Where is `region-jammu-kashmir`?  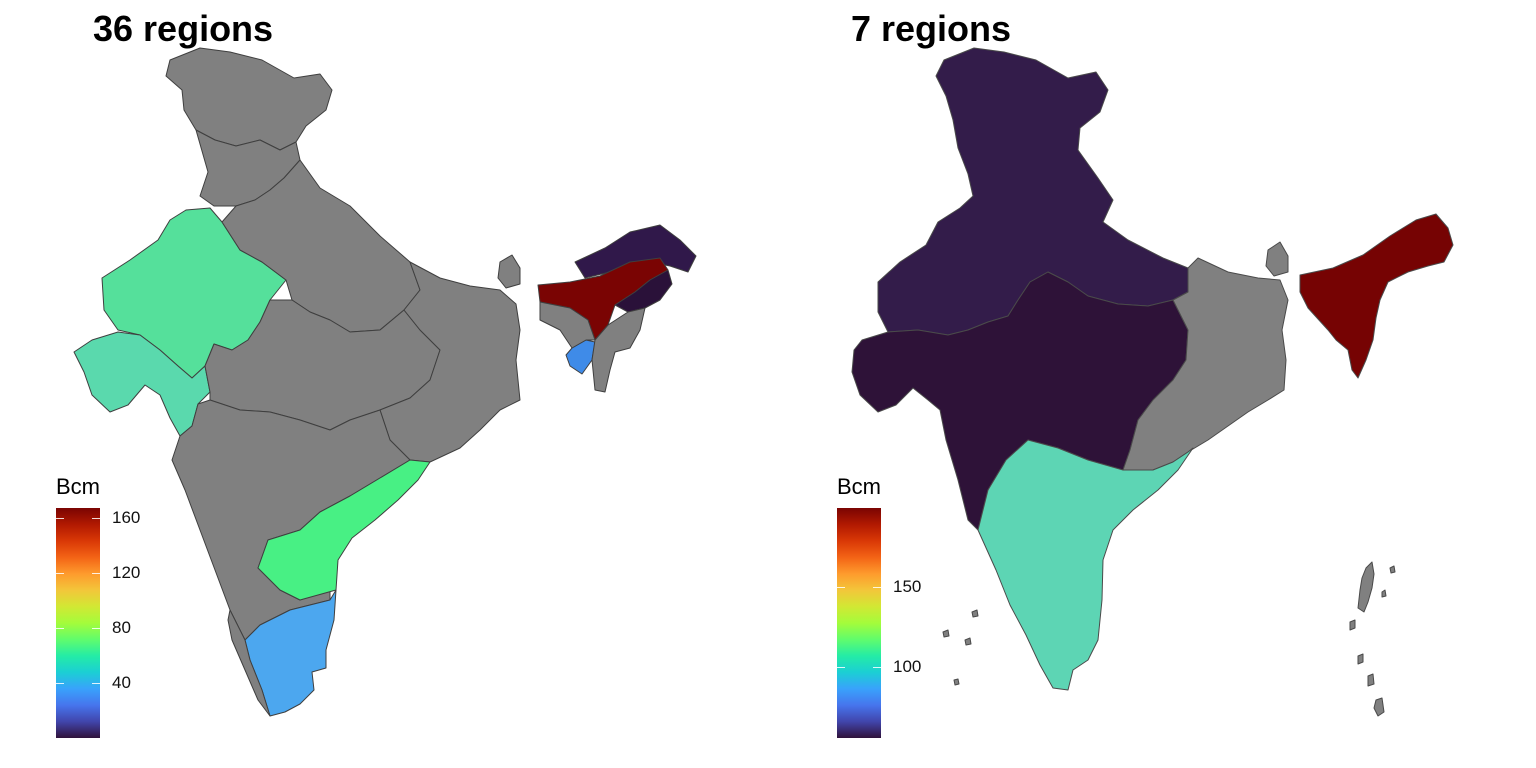
region-jammu-kashmir is located at coordinates (249, 99).